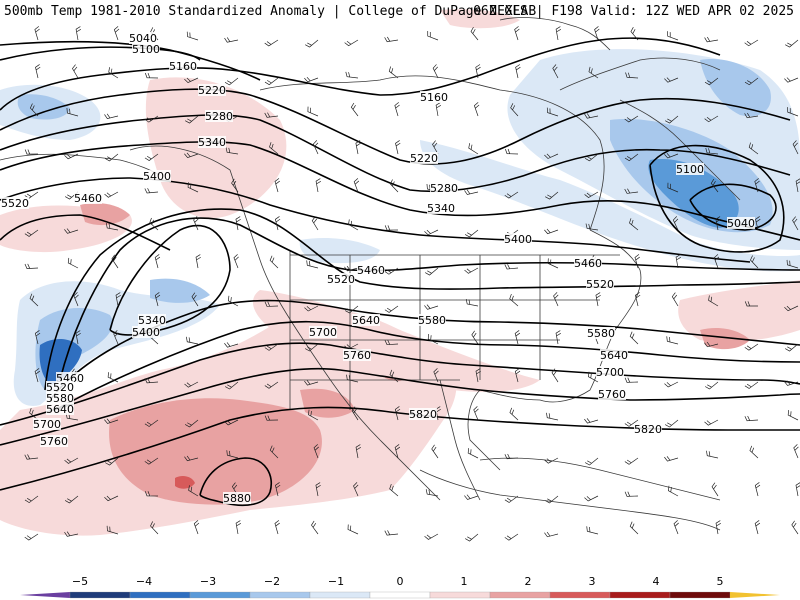  I want to click on colorbar-min-arrow, so click(45, 595).